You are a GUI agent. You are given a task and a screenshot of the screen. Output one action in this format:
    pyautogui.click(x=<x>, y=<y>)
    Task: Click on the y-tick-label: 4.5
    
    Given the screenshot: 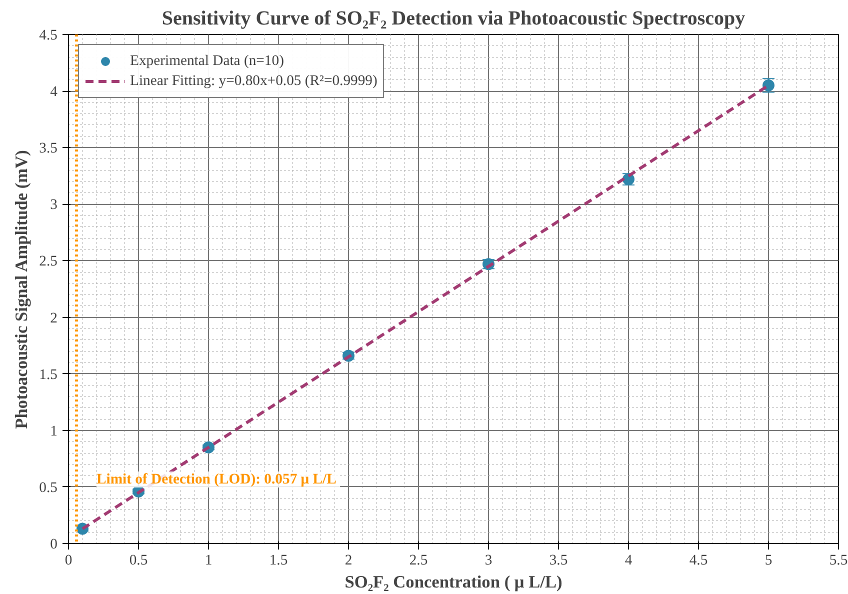 What is the action you would take?
    pyautogui.click(x=48, y=36)
    